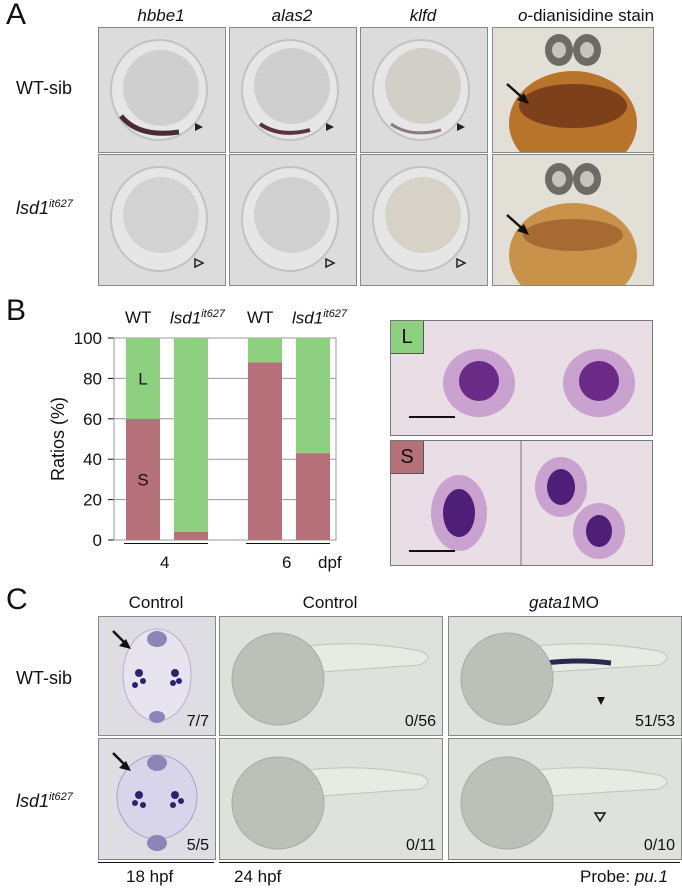  I want to click on stain-image-lsd1, so click(573, 220).